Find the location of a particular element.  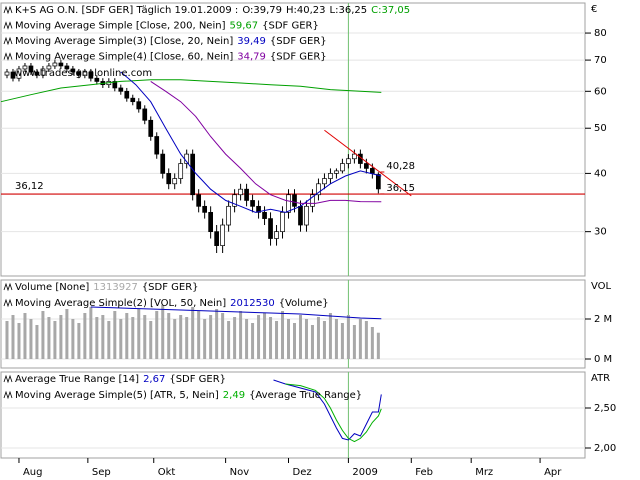

x-tick-label: Apr is located at coordinates (553, 472).